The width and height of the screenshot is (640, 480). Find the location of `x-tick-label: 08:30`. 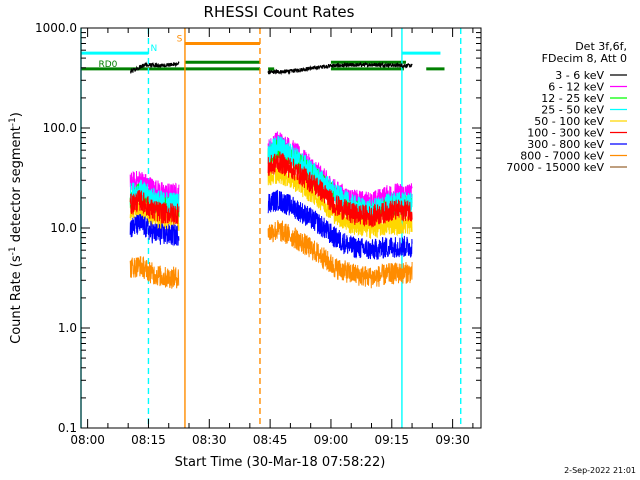

x-tick-label: 08:30 is located at coordinates (209, 440).